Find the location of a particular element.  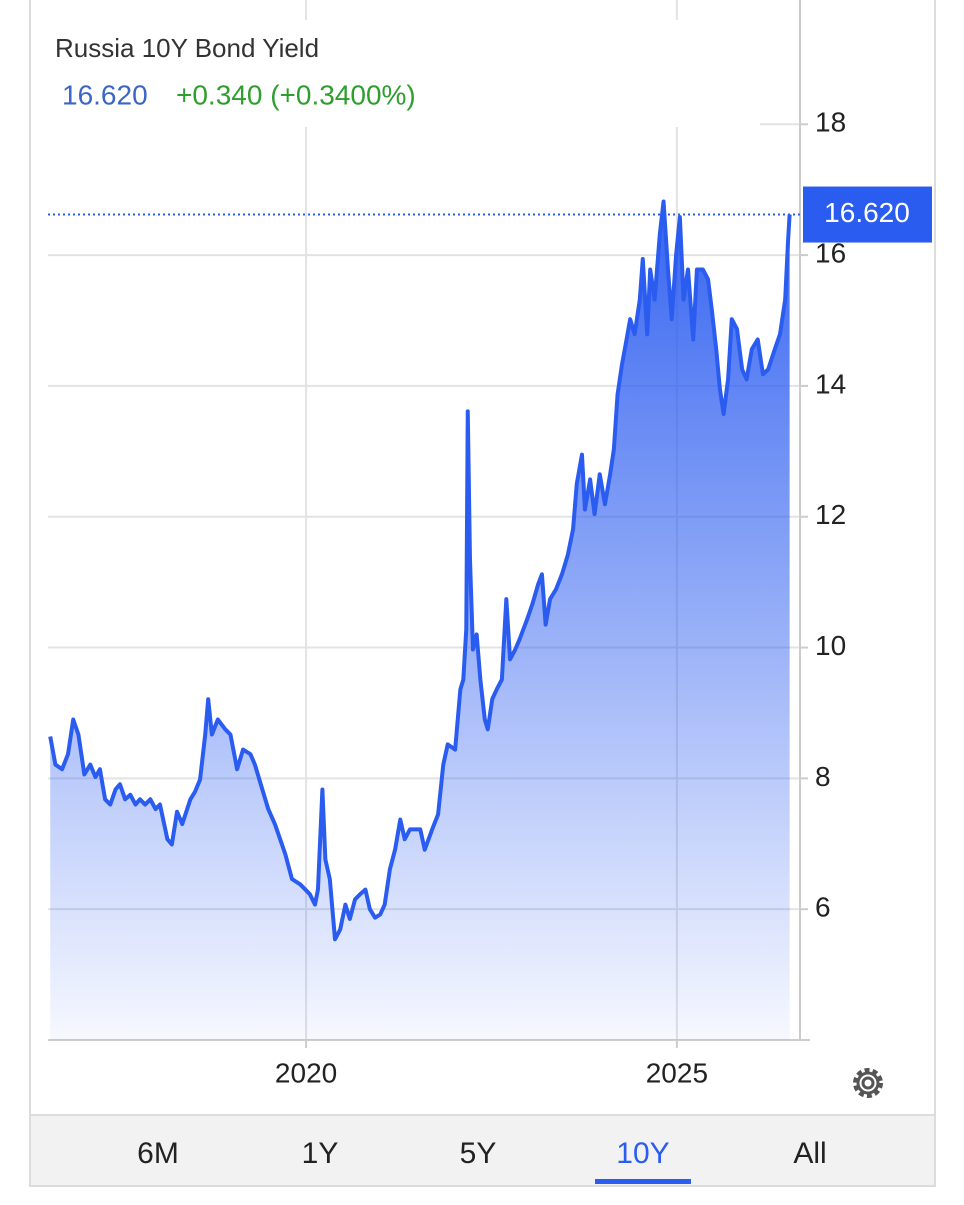

x-tick-label: 2025 is located at coordinates (677, 1072).